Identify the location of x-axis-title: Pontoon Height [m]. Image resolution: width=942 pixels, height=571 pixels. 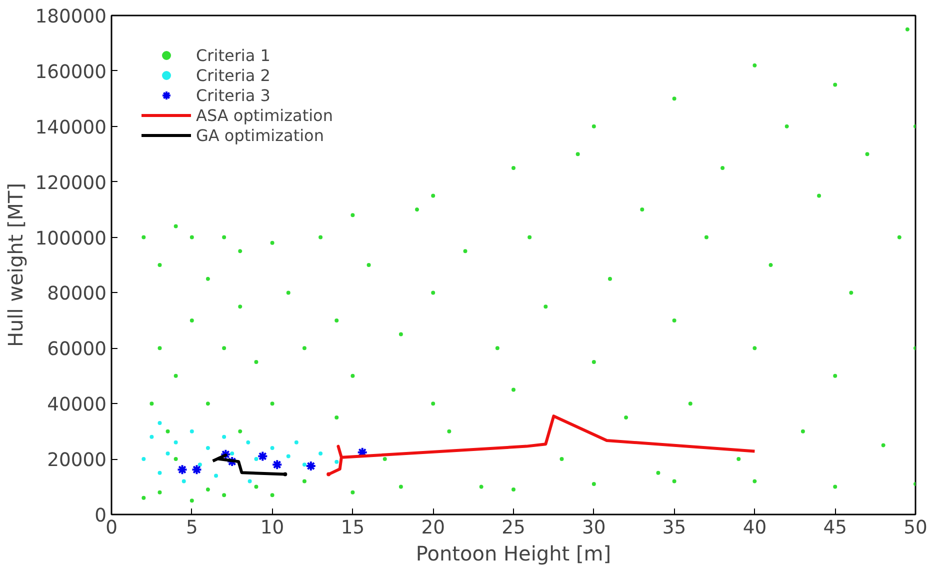
(514, 554).